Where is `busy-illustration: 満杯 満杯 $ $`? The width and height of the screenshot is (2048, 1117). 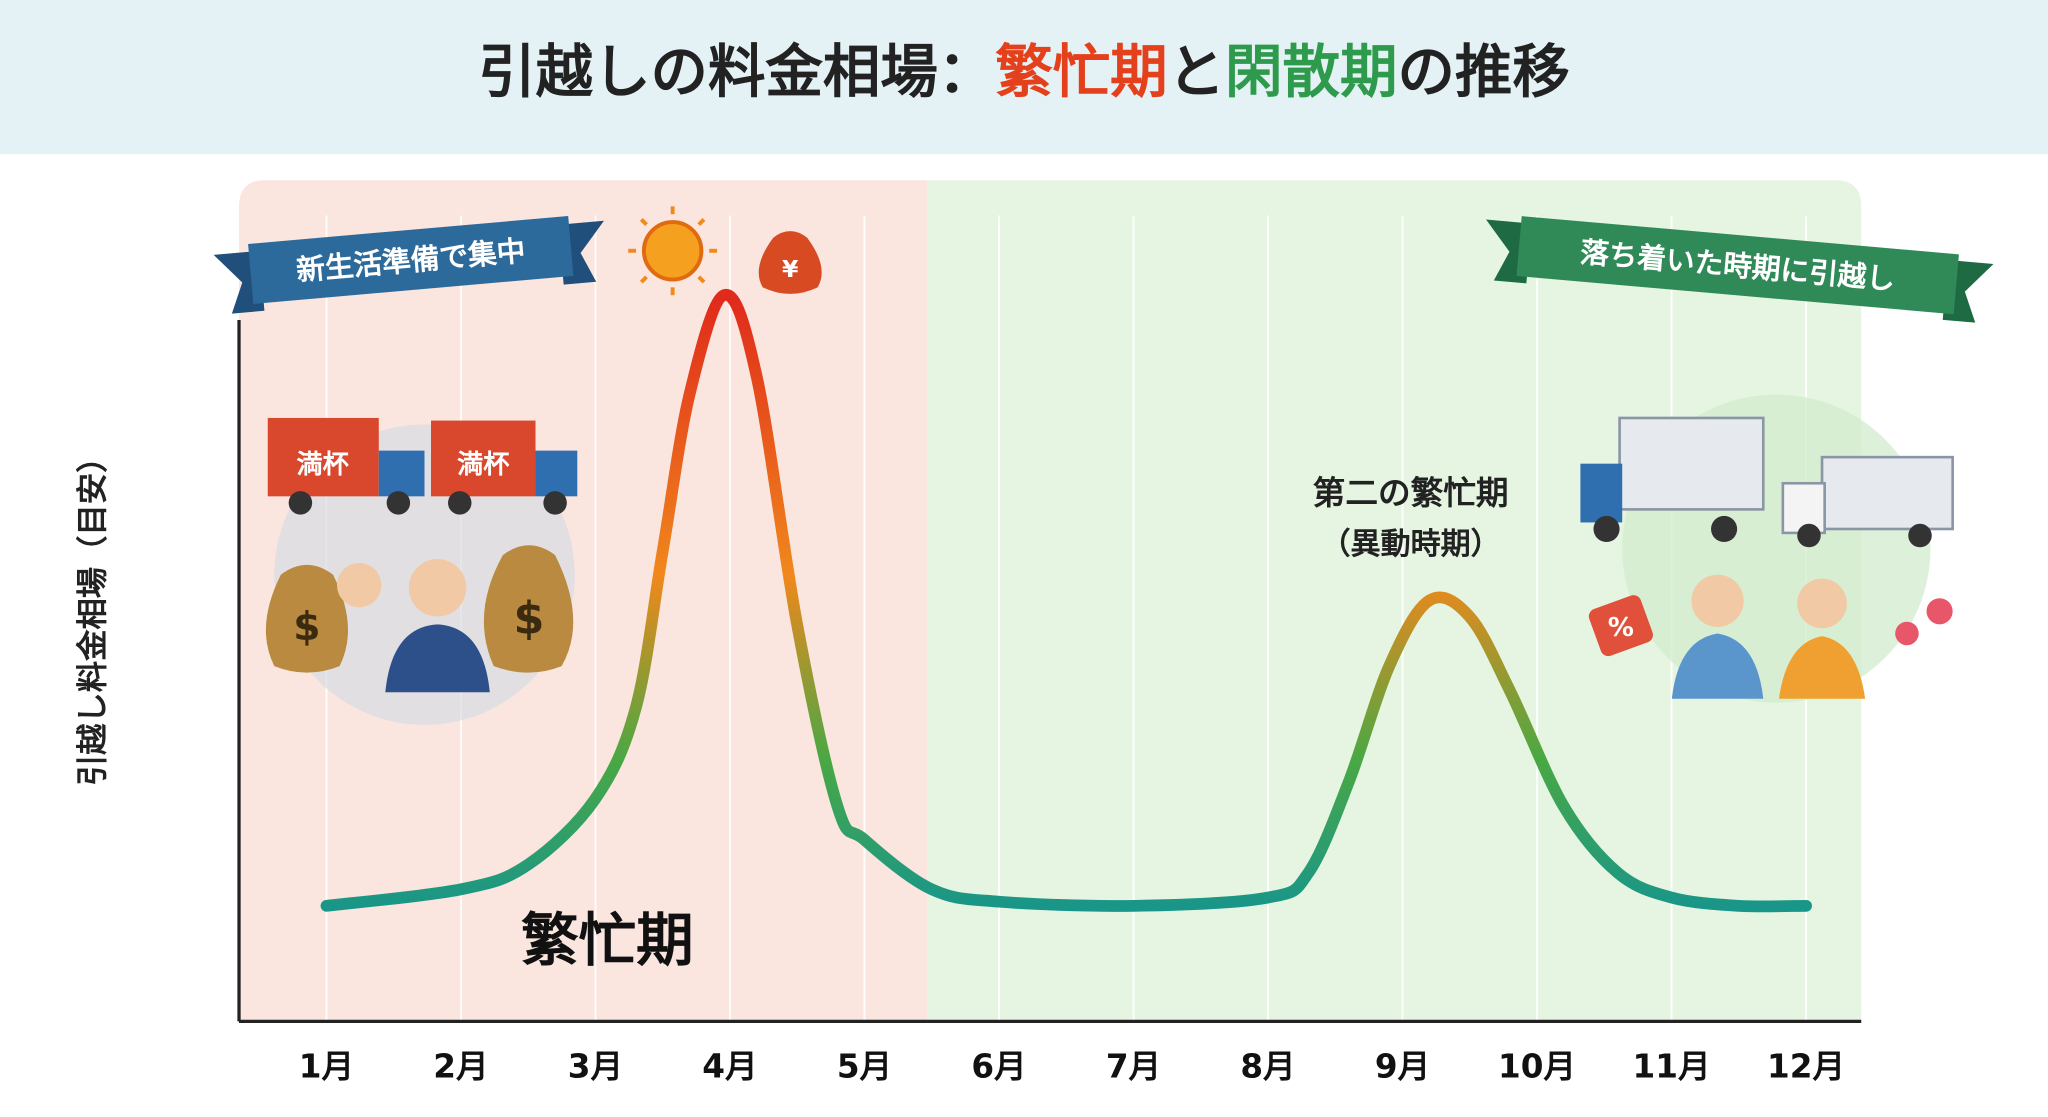 busy-illustration: 満杯 満杯 $ $ is located at coordinates (421, 571).